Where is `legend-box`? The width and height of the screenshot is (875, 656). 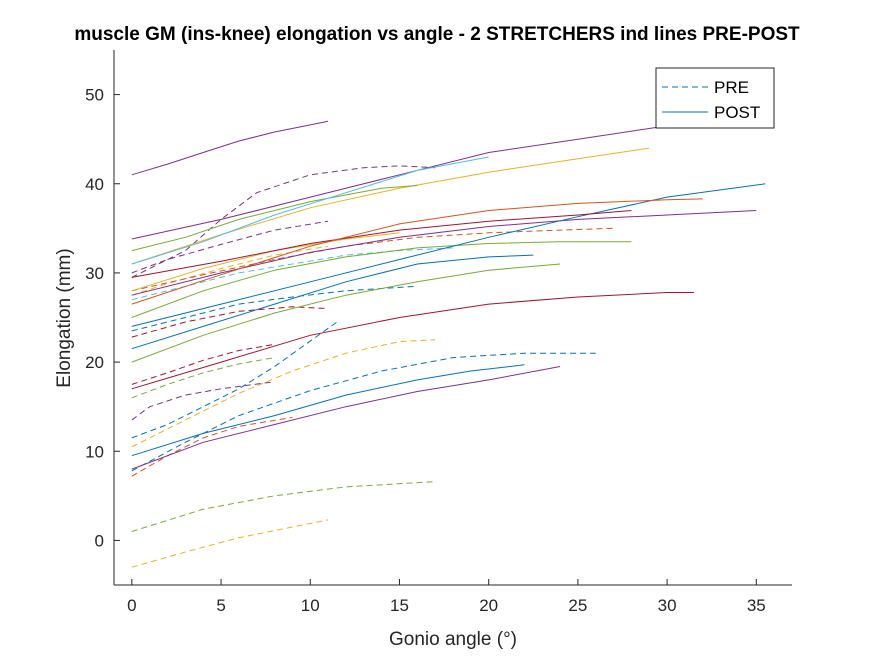 legend-box is located at coordinates (715, 98).